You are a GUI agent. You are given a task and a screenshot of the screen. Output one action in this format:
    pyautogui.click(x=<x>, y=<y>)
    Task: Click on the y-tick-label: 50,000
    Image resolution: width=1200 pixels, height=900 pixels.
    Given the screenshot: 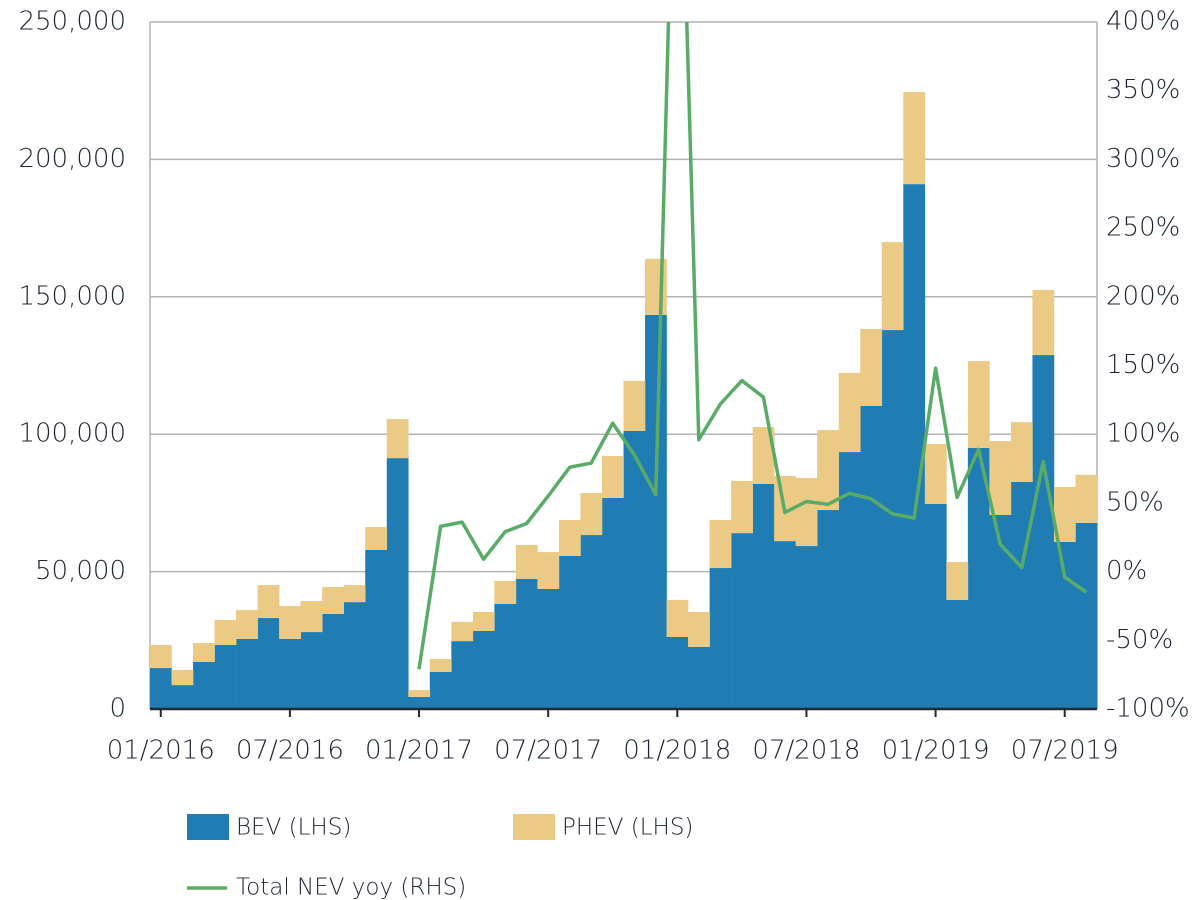 What is the action you would take?
    pyautogui.click(x=80, y=571)
    